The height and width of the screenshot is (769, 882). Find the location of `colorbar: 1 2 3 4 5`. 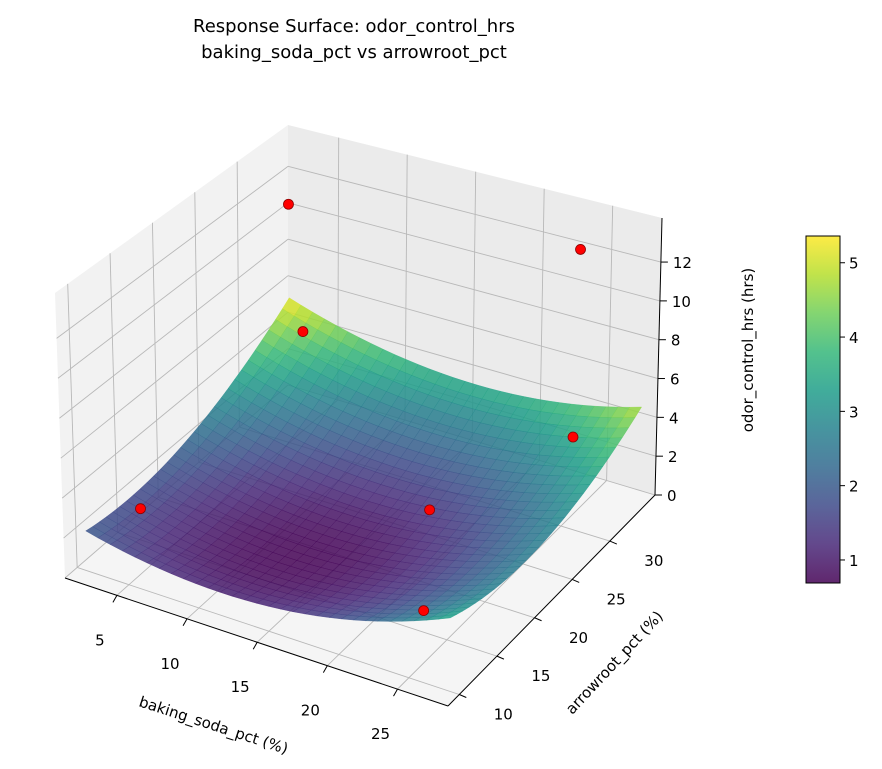

colorbar: 1 2 3 4 5 is located at coordinates (832, 409).